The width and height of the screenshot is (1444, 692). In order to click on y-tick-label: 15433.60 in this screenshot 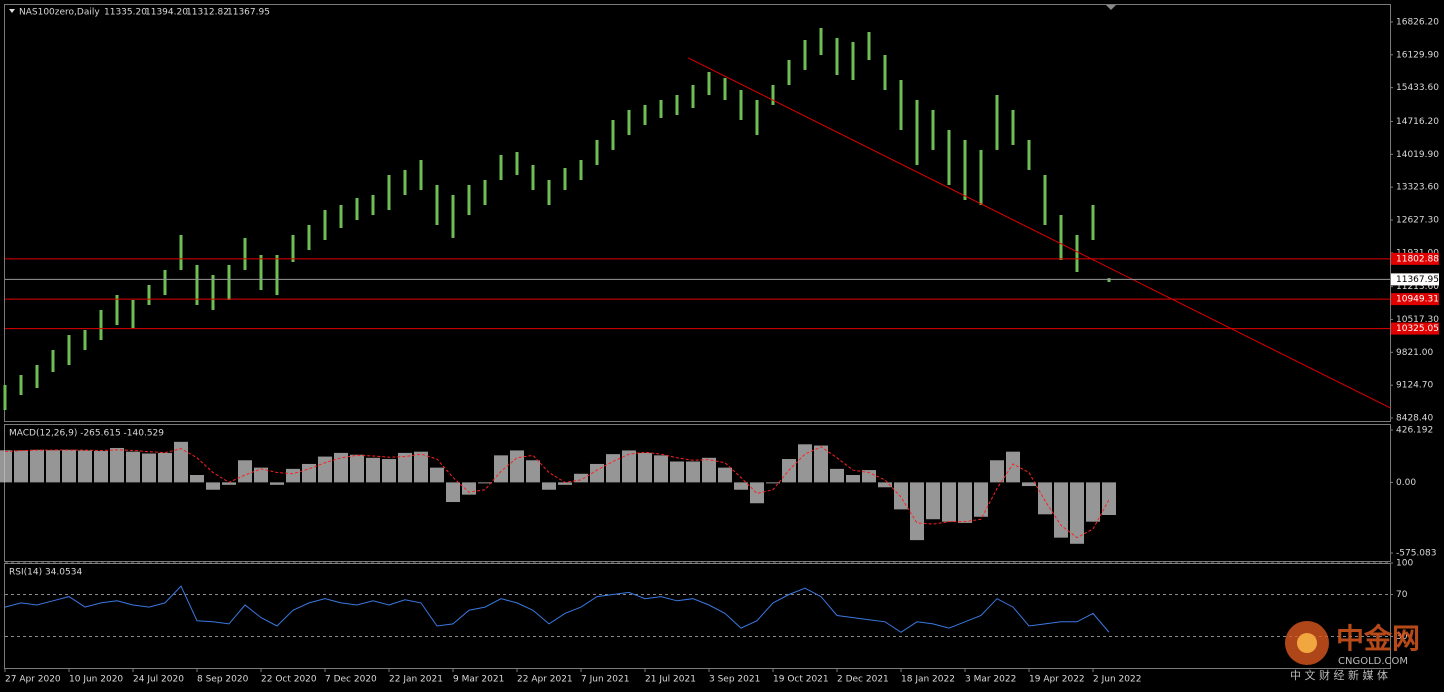, I will do `click(1417, 88)`.